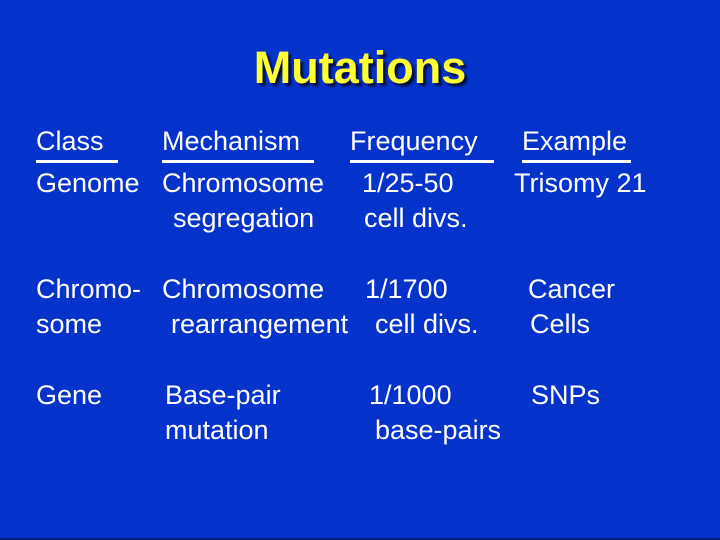 Image resolution: width=720 pixels, height=540 pixels. Describe the element at coordinates (360, 539) in the screenshot. I see `slide-bottom-edge` at that location.